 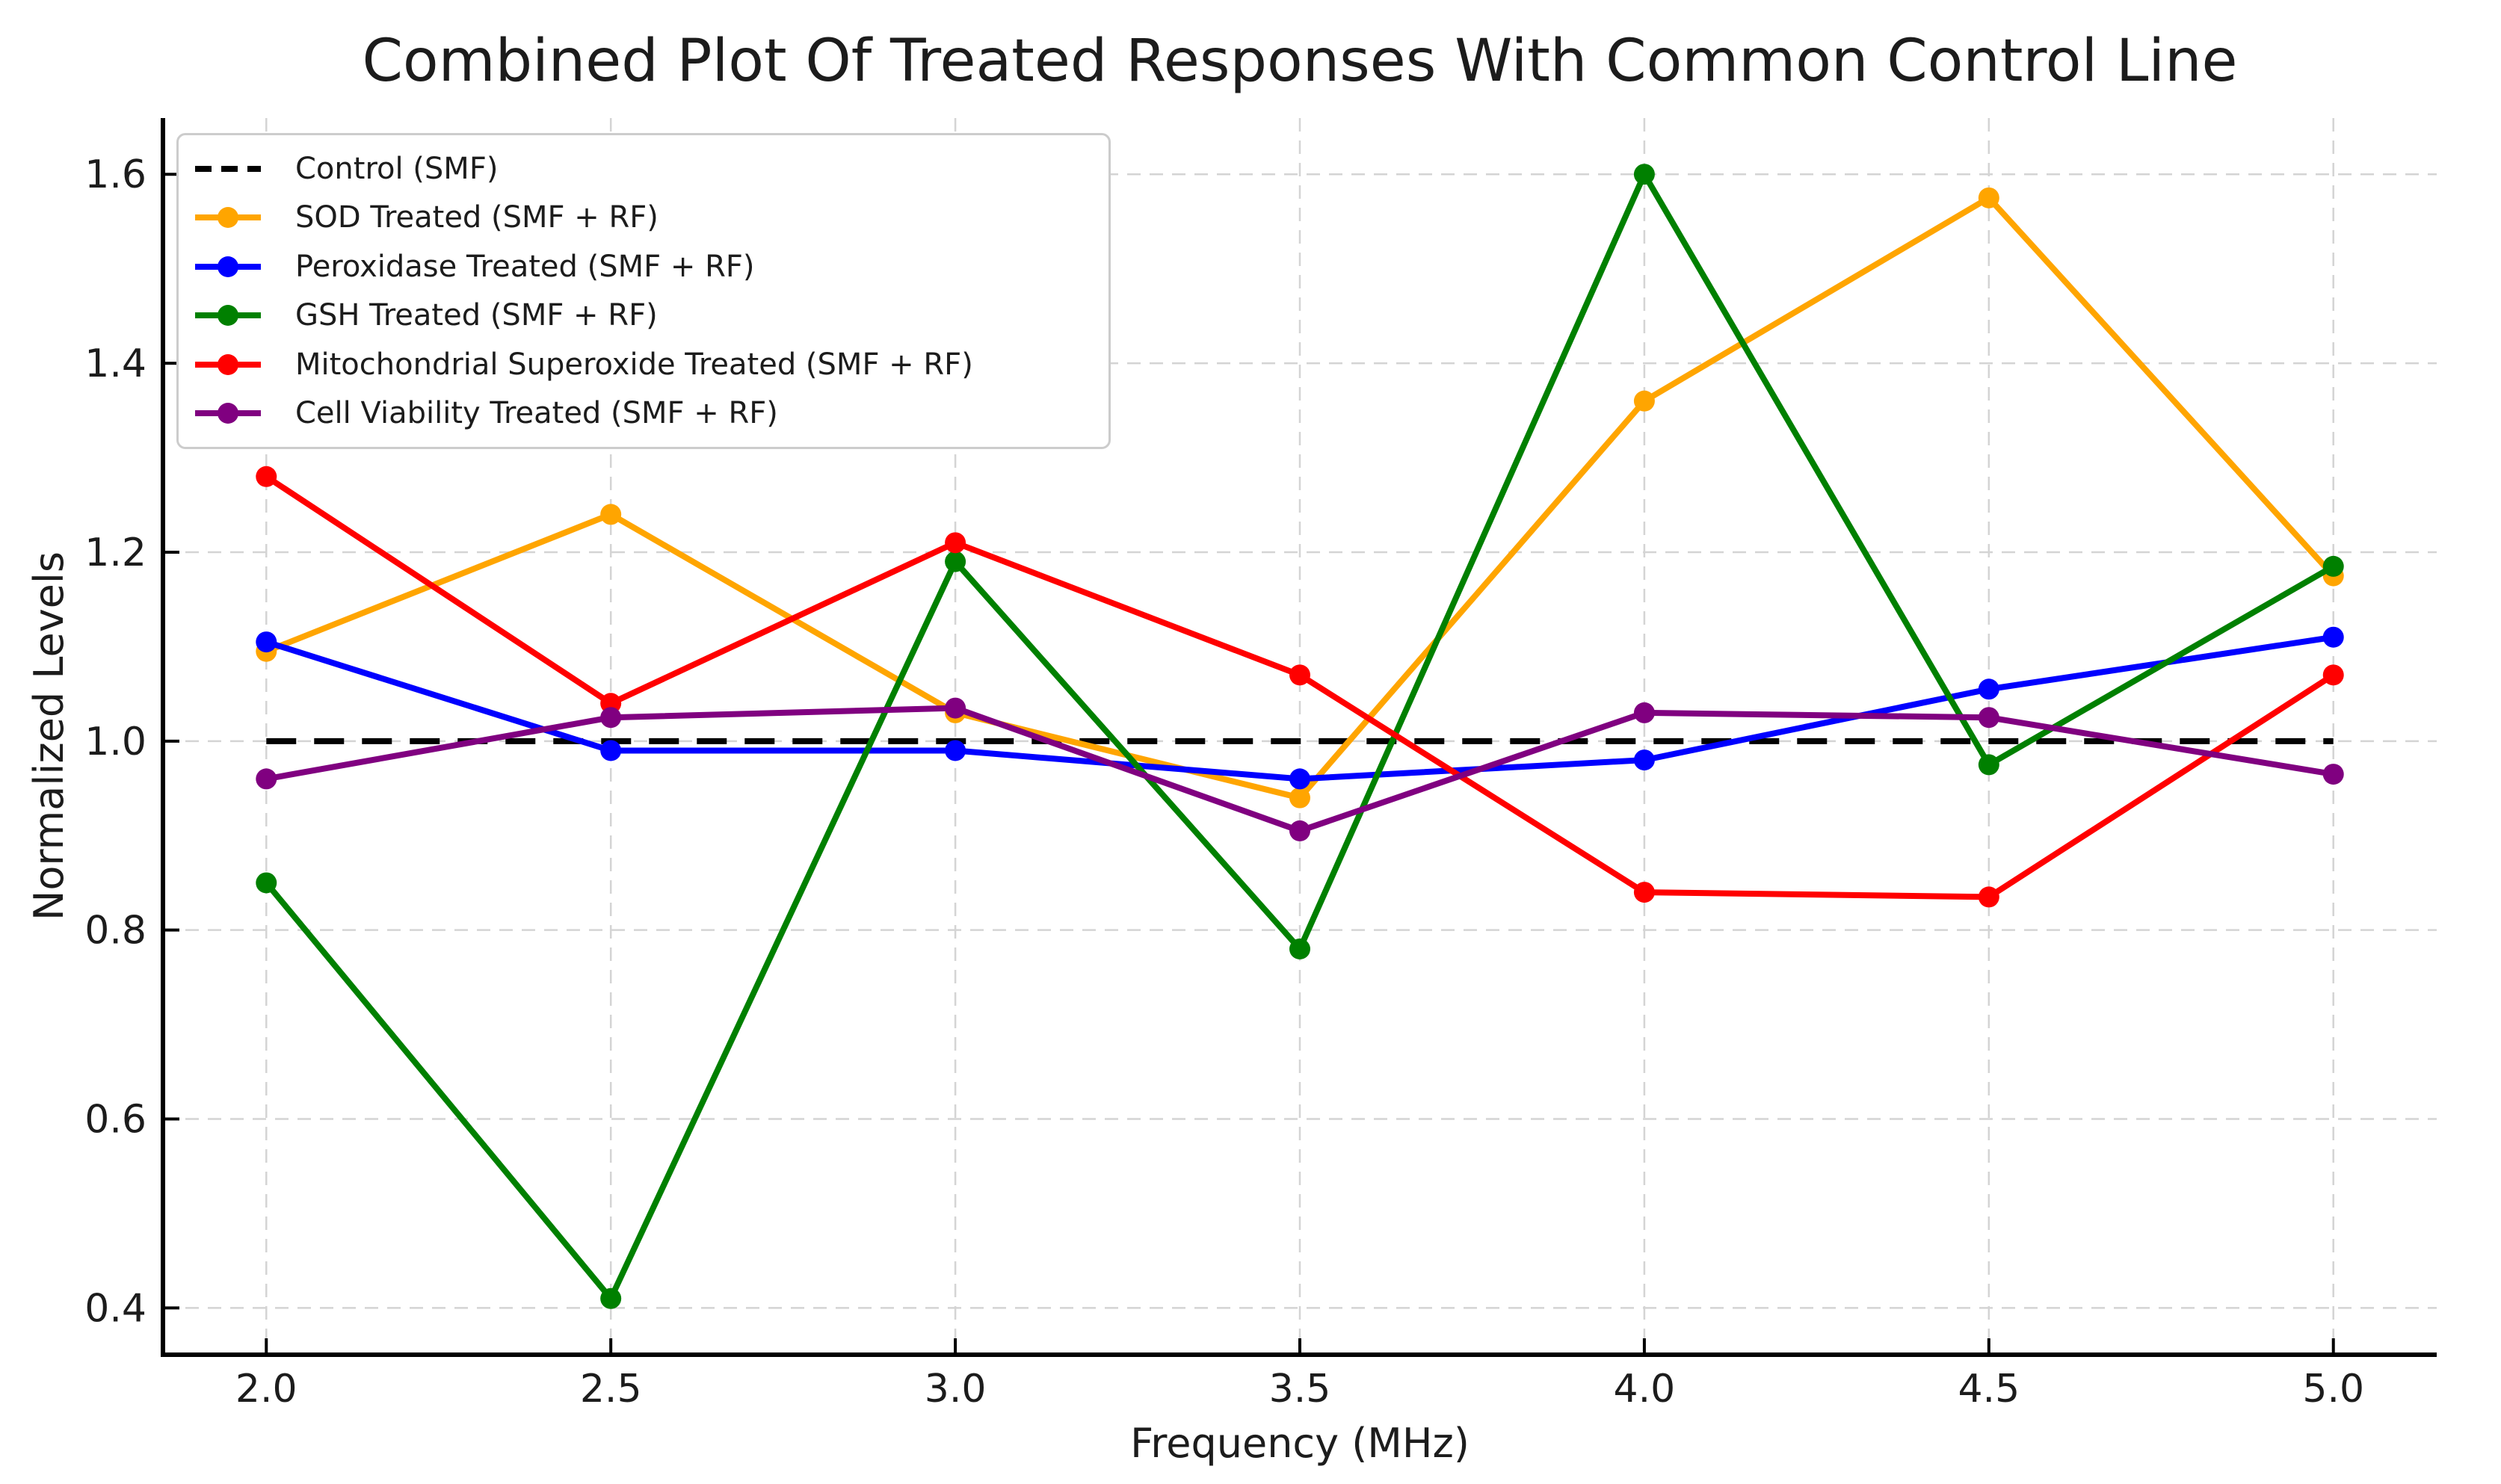 What do you see at coordinates (228, 169) in the screenshot?
I see `legend-dashed-line-icon` at bounding box center [228, 169].